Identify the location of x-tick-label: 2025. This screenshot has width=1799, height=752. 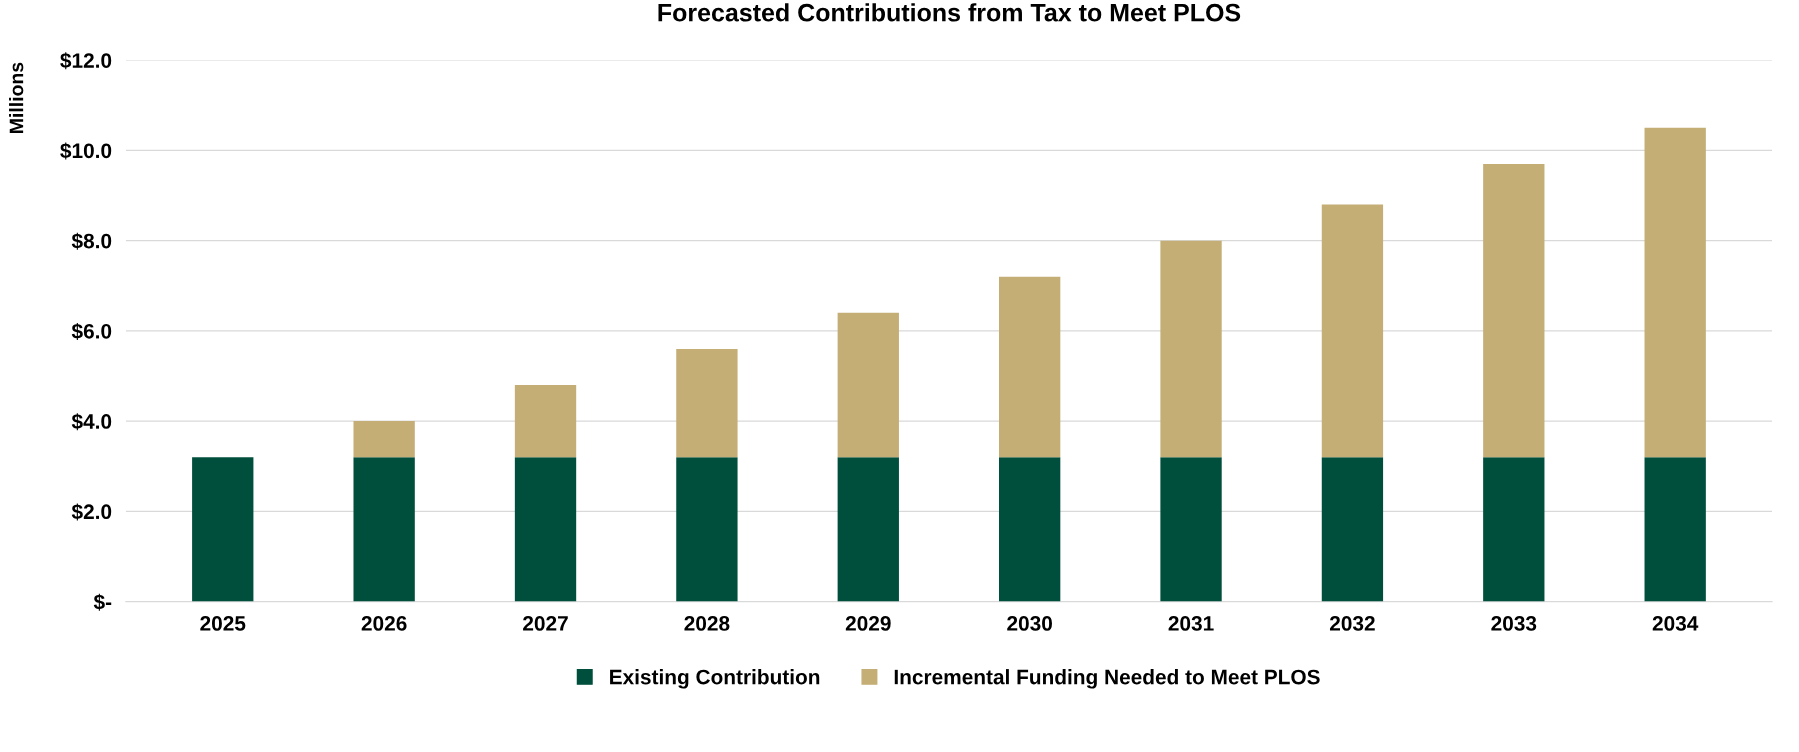
(223, 623).